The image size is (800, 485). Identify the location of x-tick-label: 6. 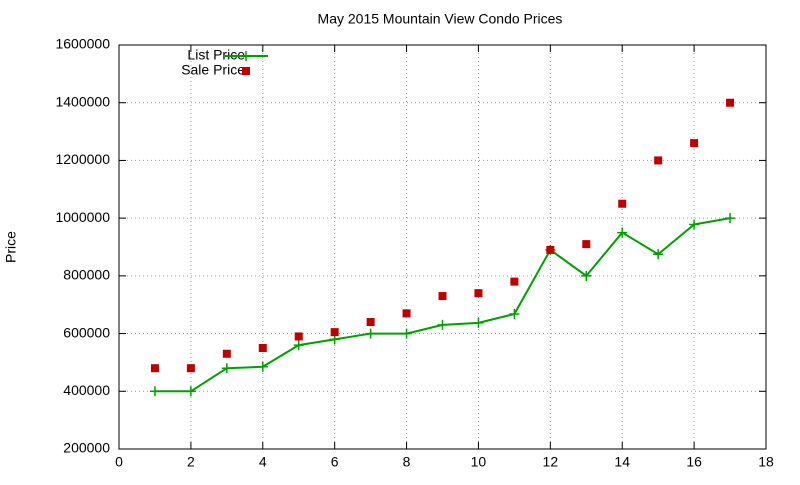
(335, 462).